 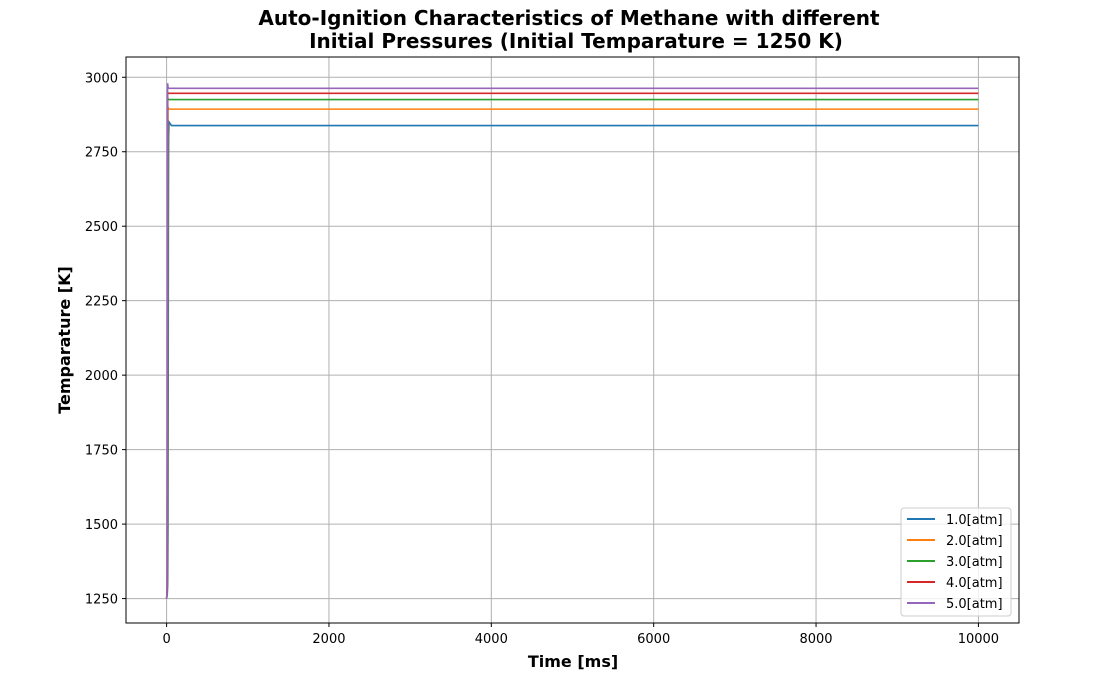 I want to click on legend-label-5: 5.0[atm], so click(x=974, y=604).